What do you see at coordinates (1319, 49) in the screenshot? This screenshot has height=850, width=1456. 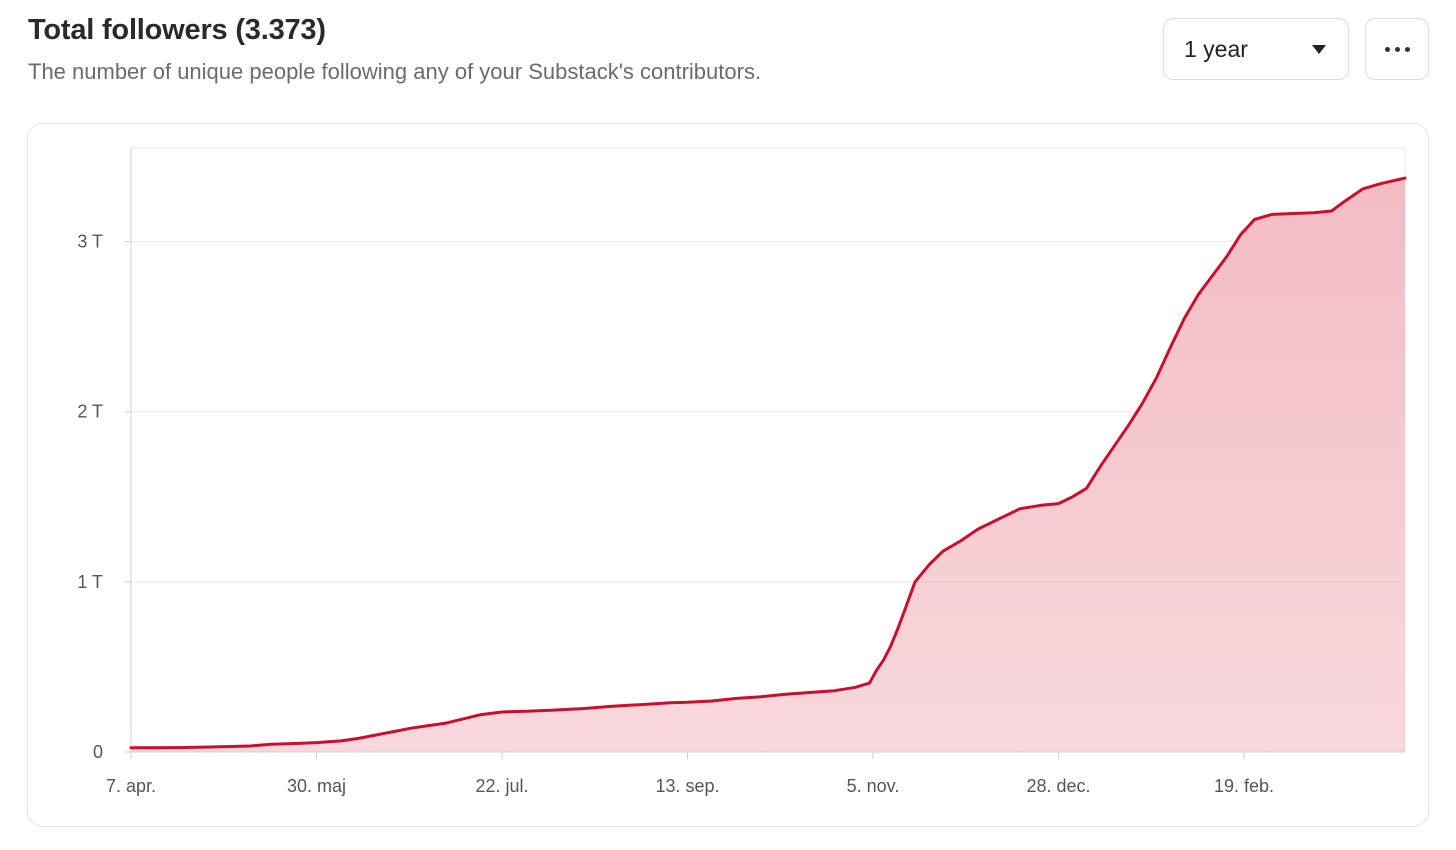 I see `caret-down-icon` at bounding box center [1319, 49].